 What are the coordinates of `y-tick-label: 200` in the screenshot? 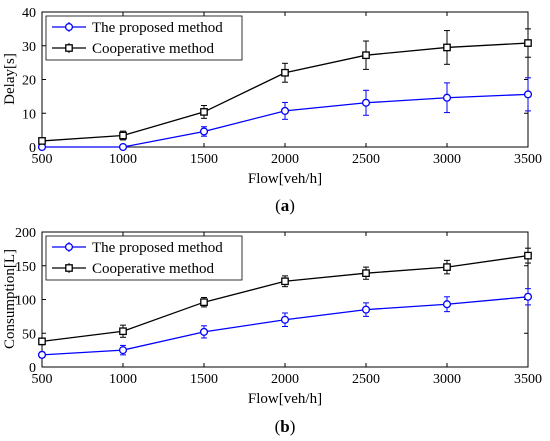 It's located at (25, 233).